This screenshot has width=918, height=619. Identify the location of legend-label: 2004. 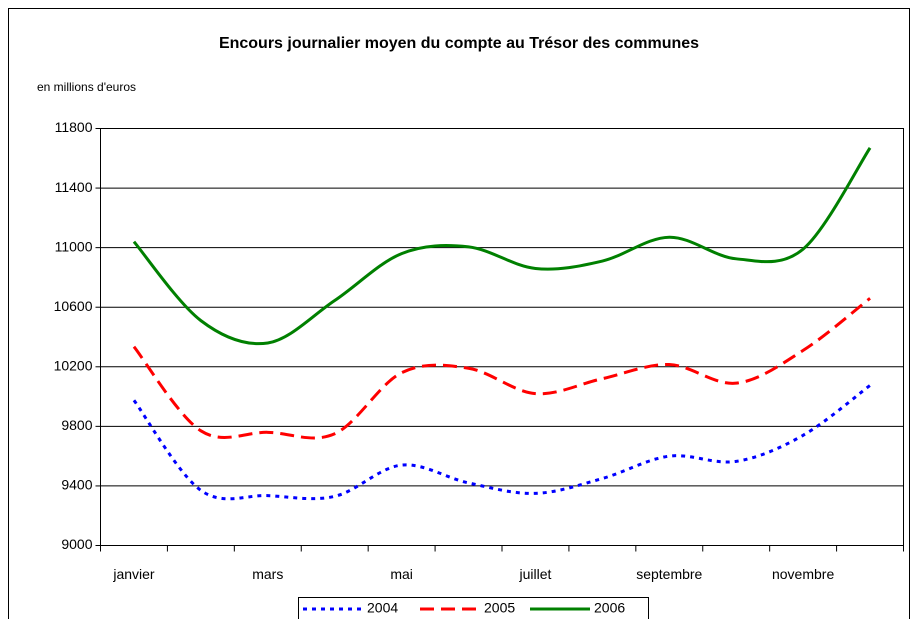
(382, 608).